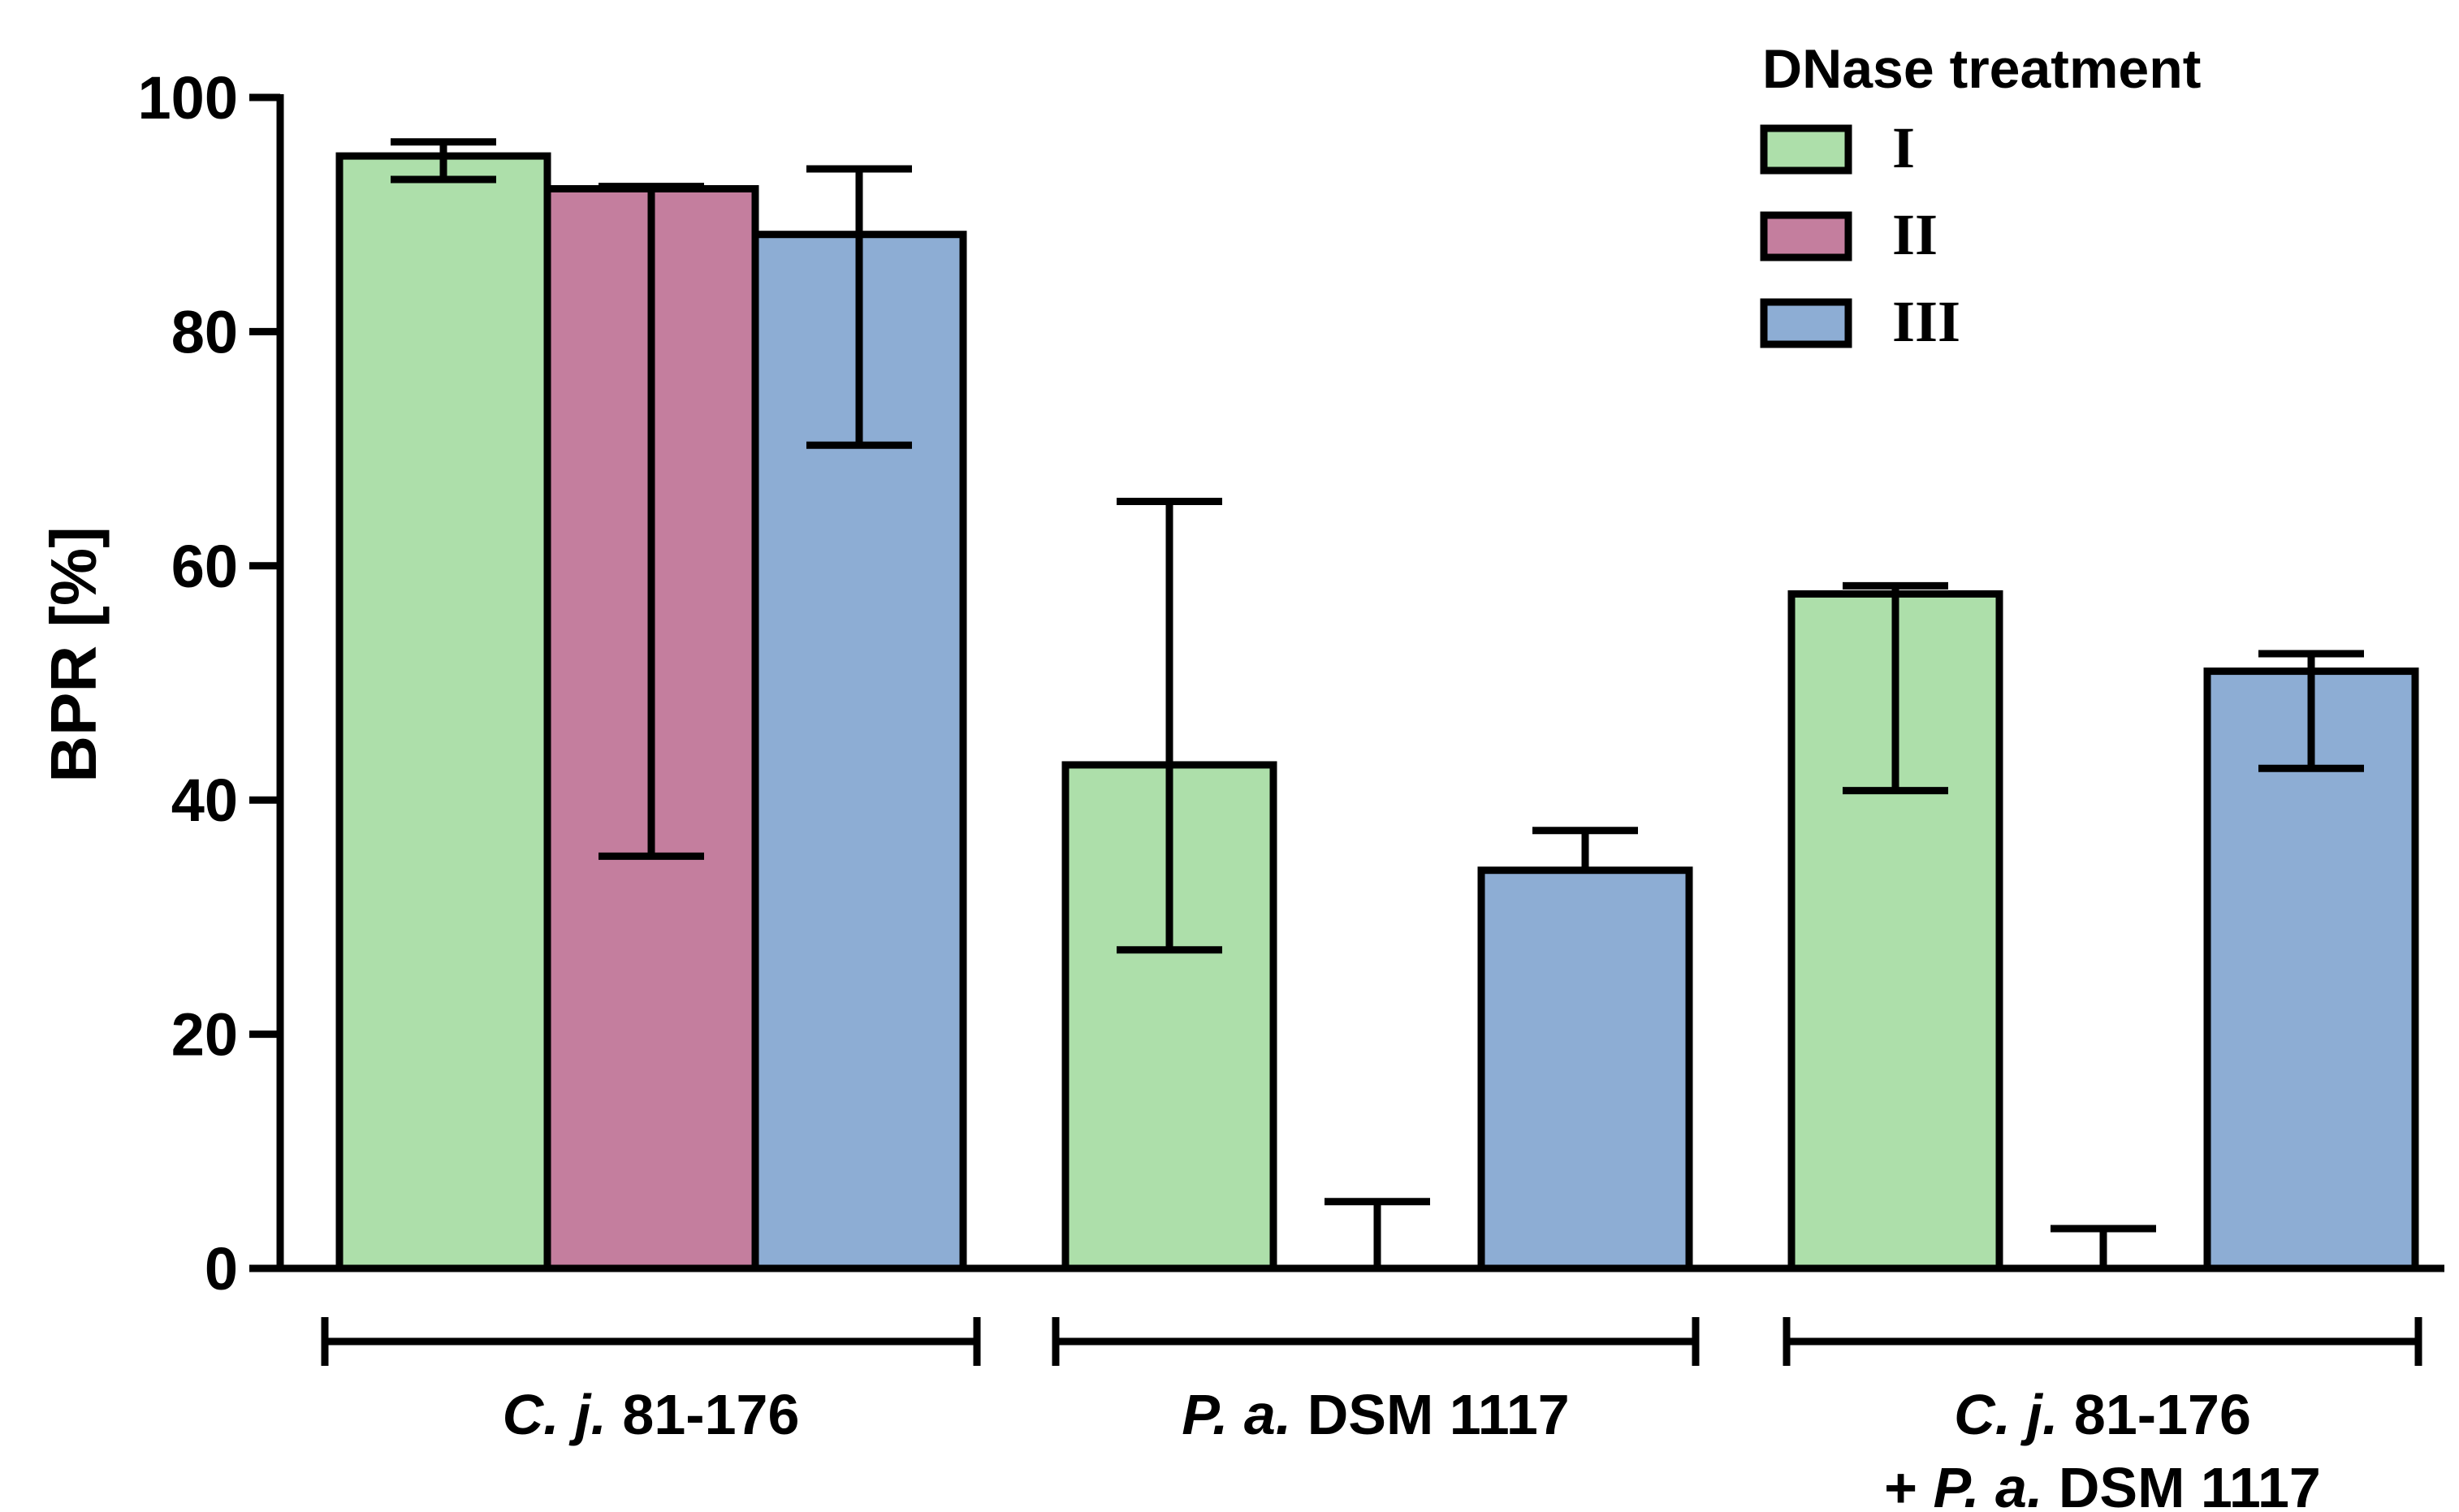  What do you see at coordinates (1806, 323) in the screenshot?
I see `legend-swatch-III` at bounding box center [1806, 323].